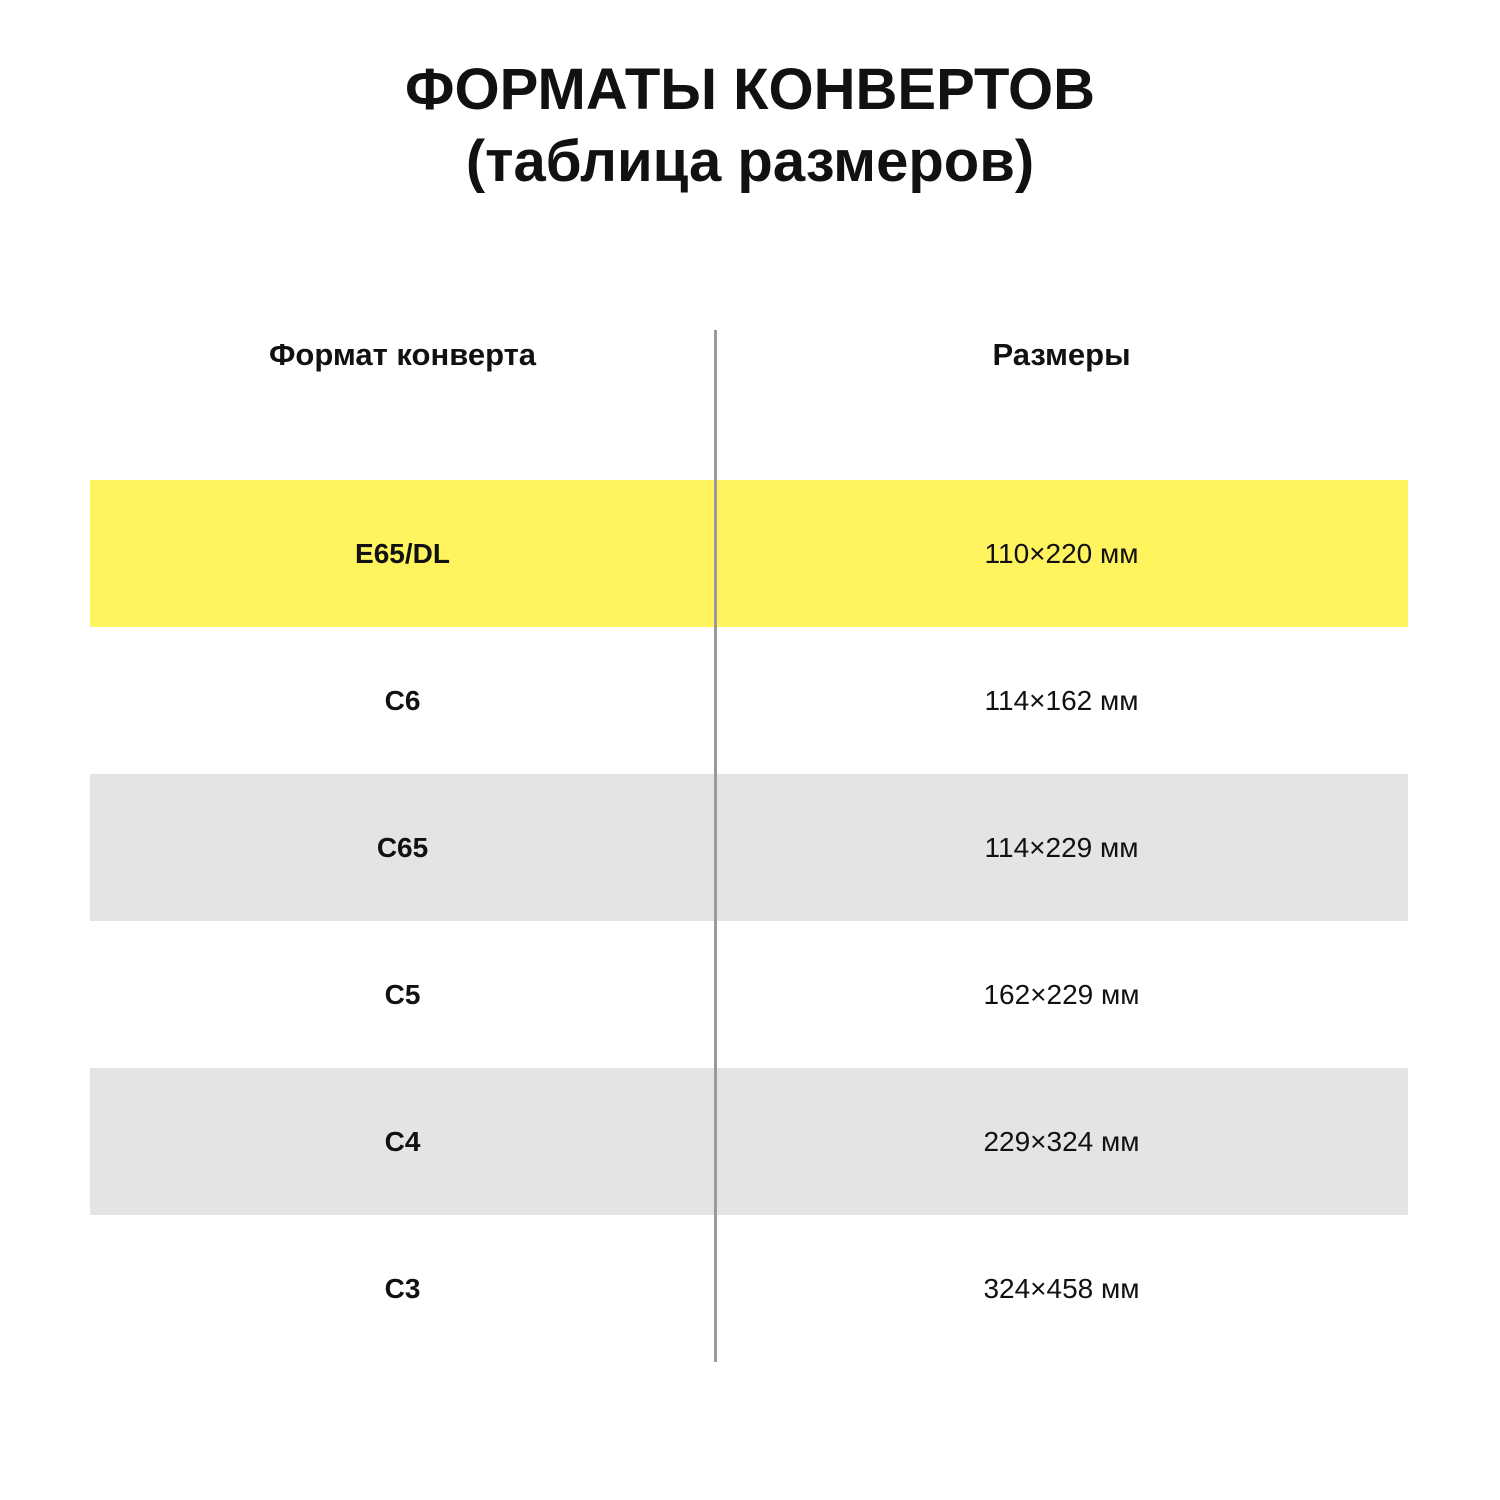 The image size is (1500, 1500). Describe the element at coordinates (402, 553) in the screenshot. I see `format-cell: E65/DL` at that location.